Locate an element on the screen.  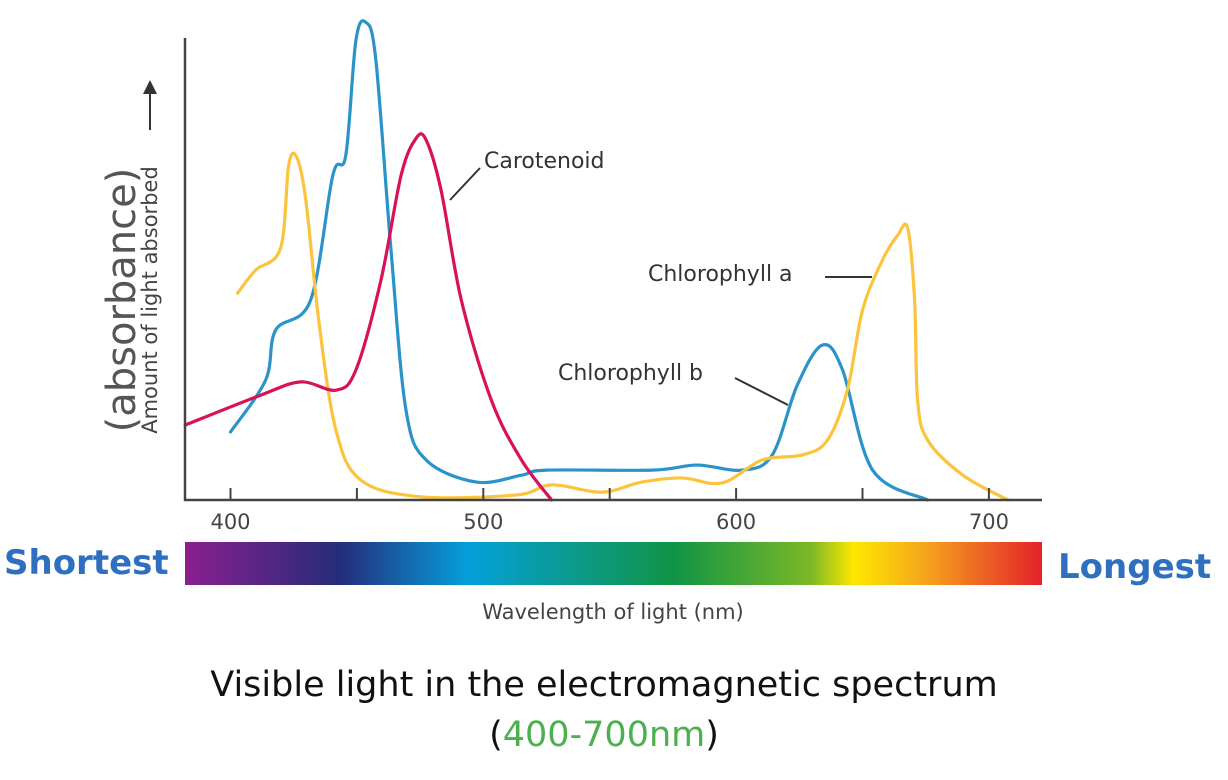
subtitle-open-paren: ( is located at coordinates (496, 735).